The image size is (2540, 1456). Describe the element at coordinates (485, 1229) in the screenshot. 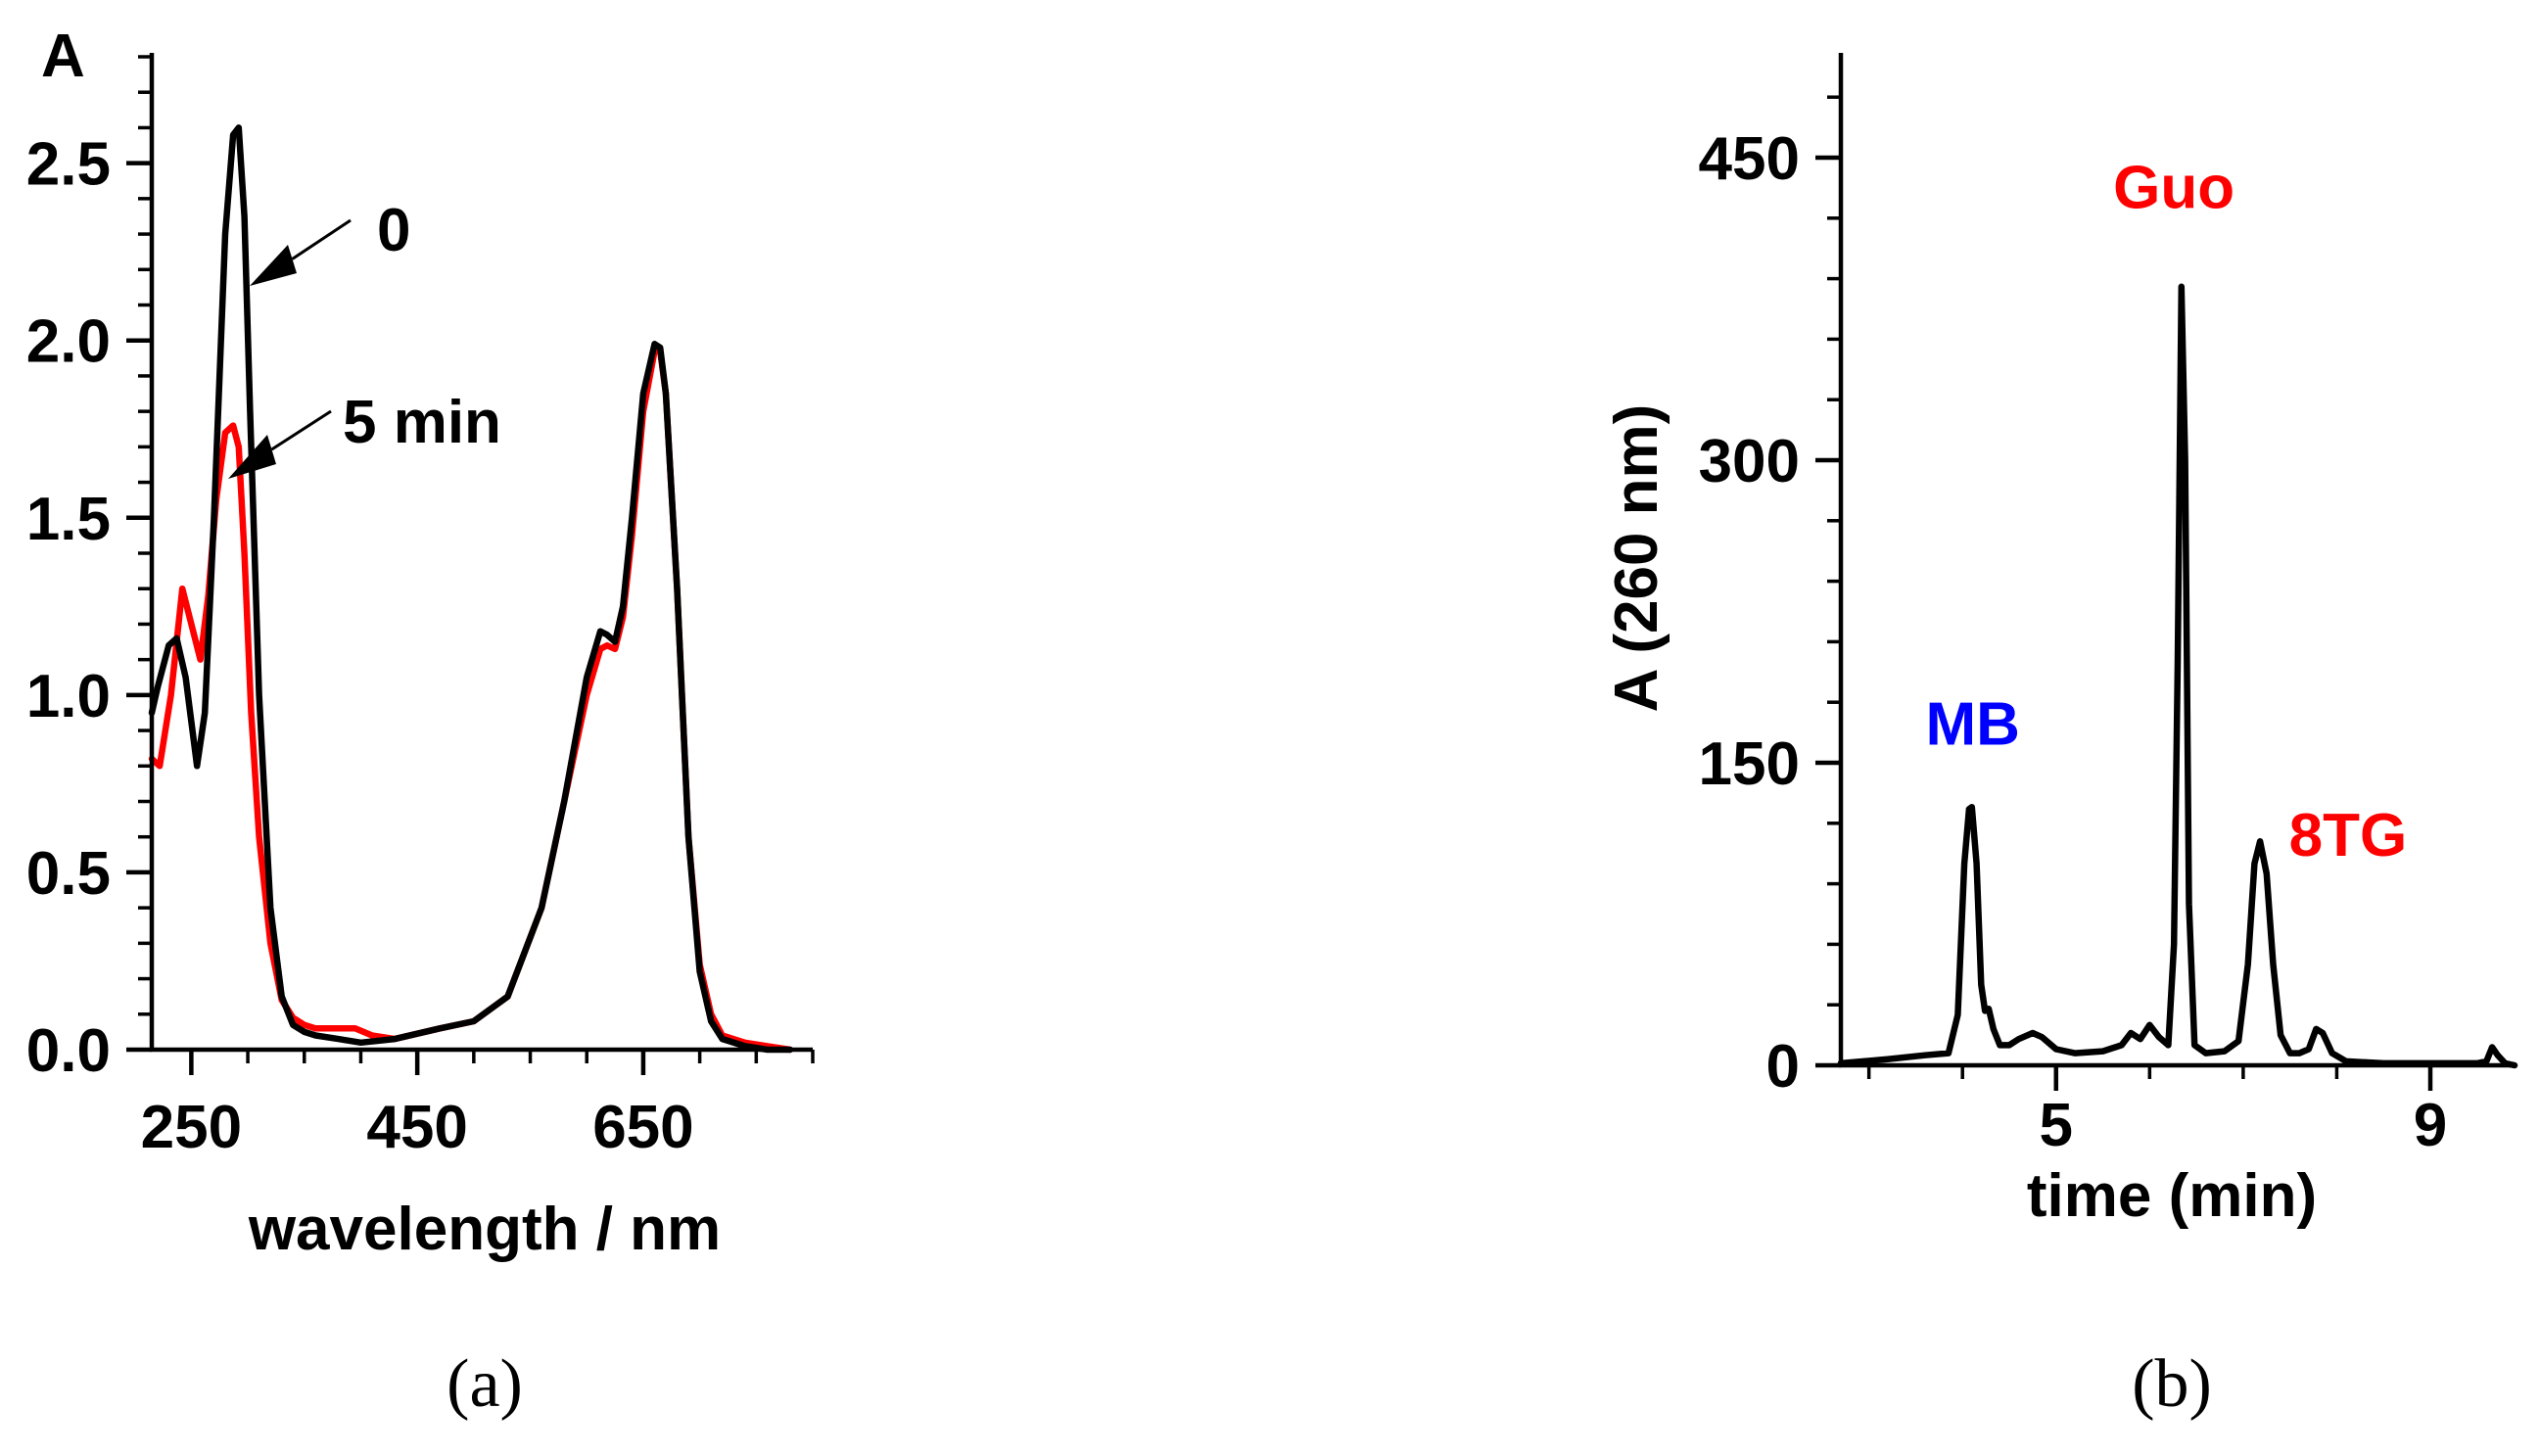

I see `panel-a-x-axis-label: wavelength / nm` at that location.